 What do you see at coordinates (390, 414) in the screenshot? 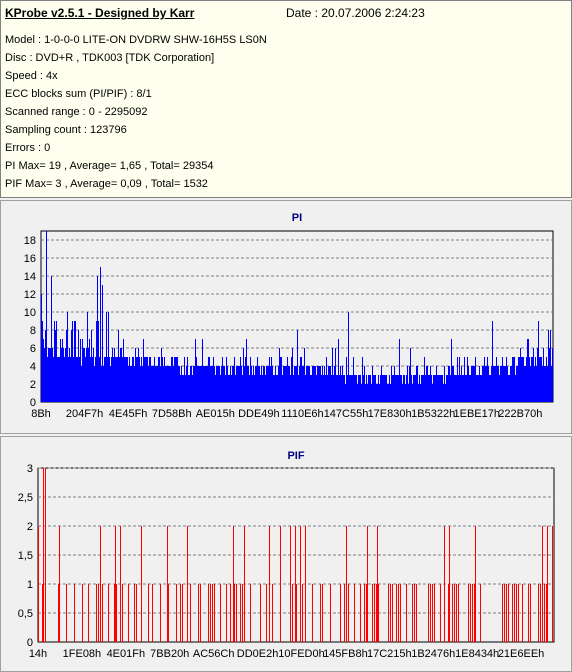
I see `x-tick-label: 17E830h` at bounding box center [390, 414].